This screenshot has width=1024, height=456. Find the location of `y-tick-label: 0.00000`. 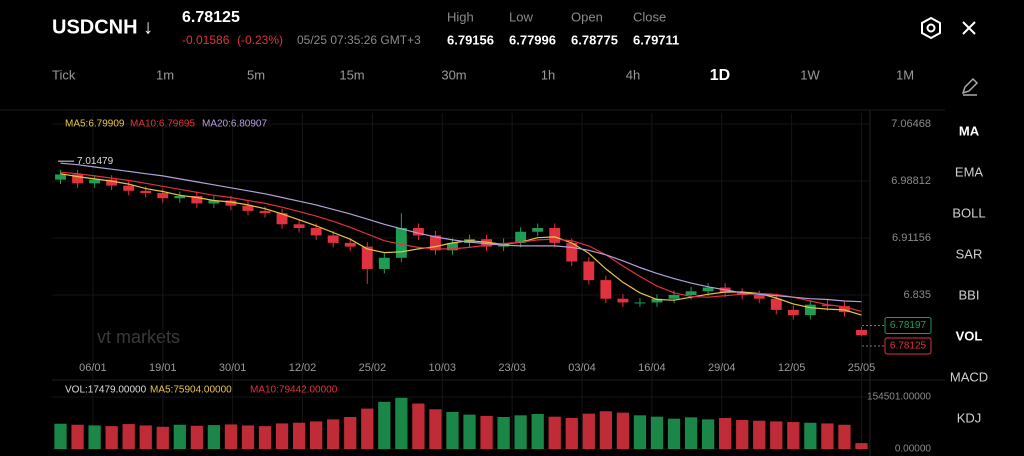

y-tick-label: 0.00000 is located at coordinates (913, 449).